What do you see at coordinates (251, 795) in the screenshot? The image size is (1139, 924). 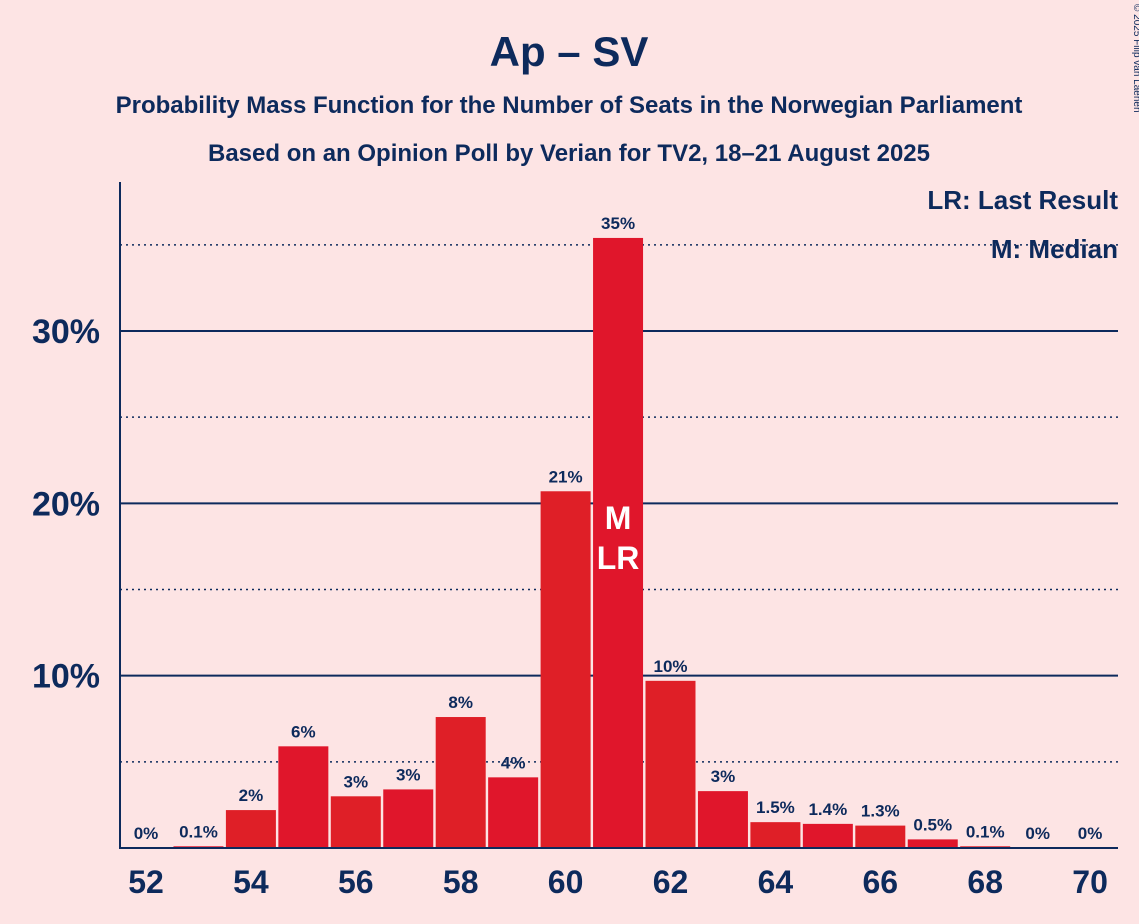 I see `data-label-seat-54: 2%` at bounding box center [251, 795].